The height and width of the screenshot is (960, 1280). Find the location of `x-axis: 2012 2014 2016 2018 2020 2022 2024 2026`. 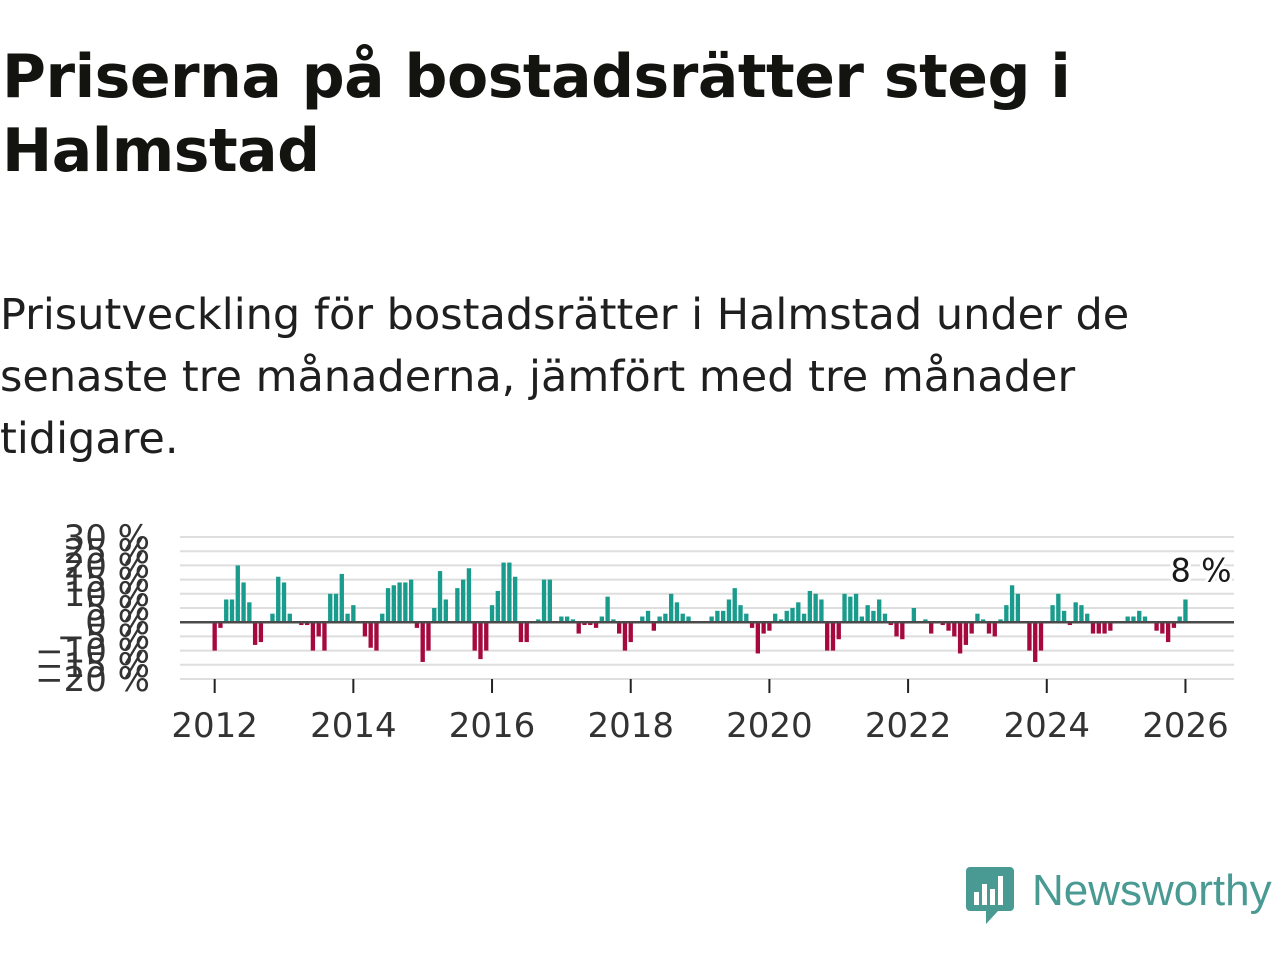

x-axis: 2012 2014 2016 2018 2020 2022 2024 2026 is located at coordinates (700, 712).